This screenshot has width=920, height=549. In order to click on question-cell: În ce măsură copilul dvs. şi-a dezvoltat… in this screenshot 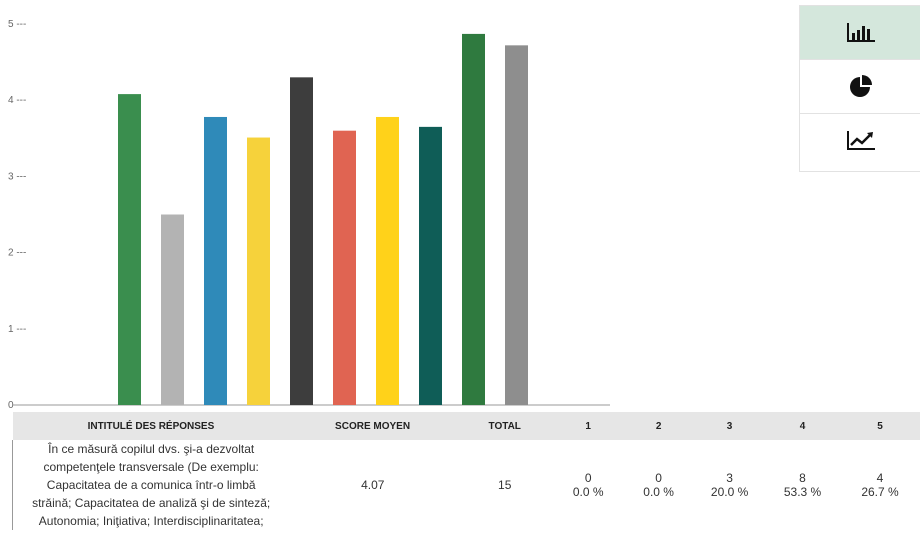, I will do `click(151, 485)`.